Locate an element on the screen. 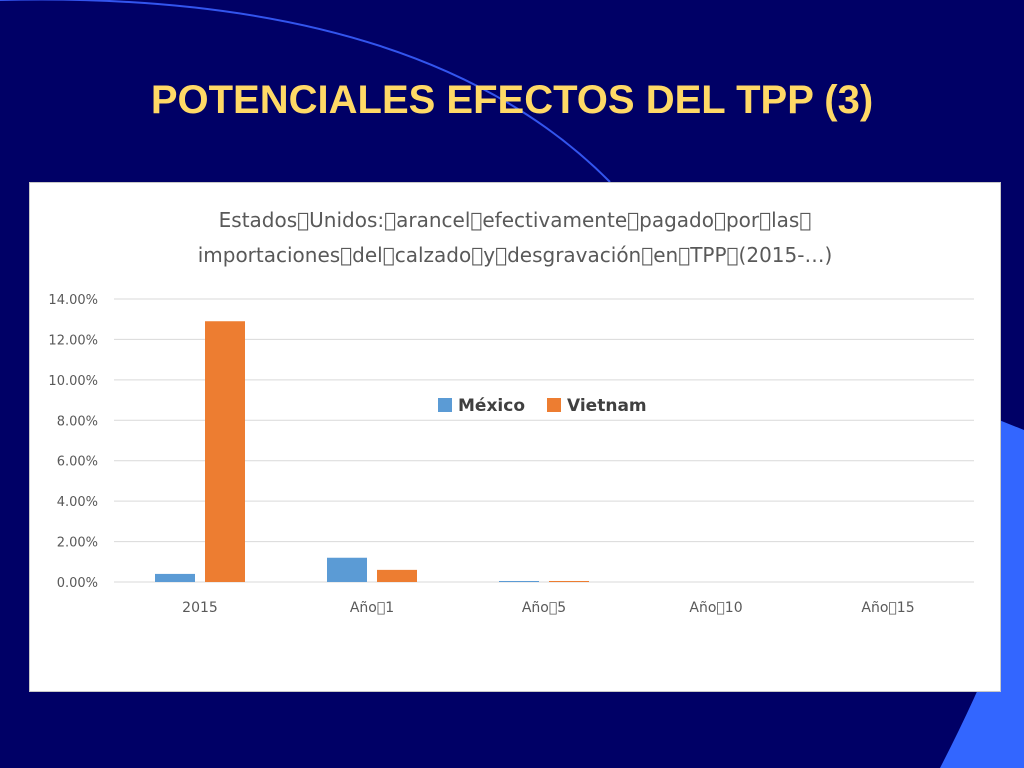 This screenshot has width=1024, height=768. x-tick-label: Año 10 is located at coordinates (715, 608).